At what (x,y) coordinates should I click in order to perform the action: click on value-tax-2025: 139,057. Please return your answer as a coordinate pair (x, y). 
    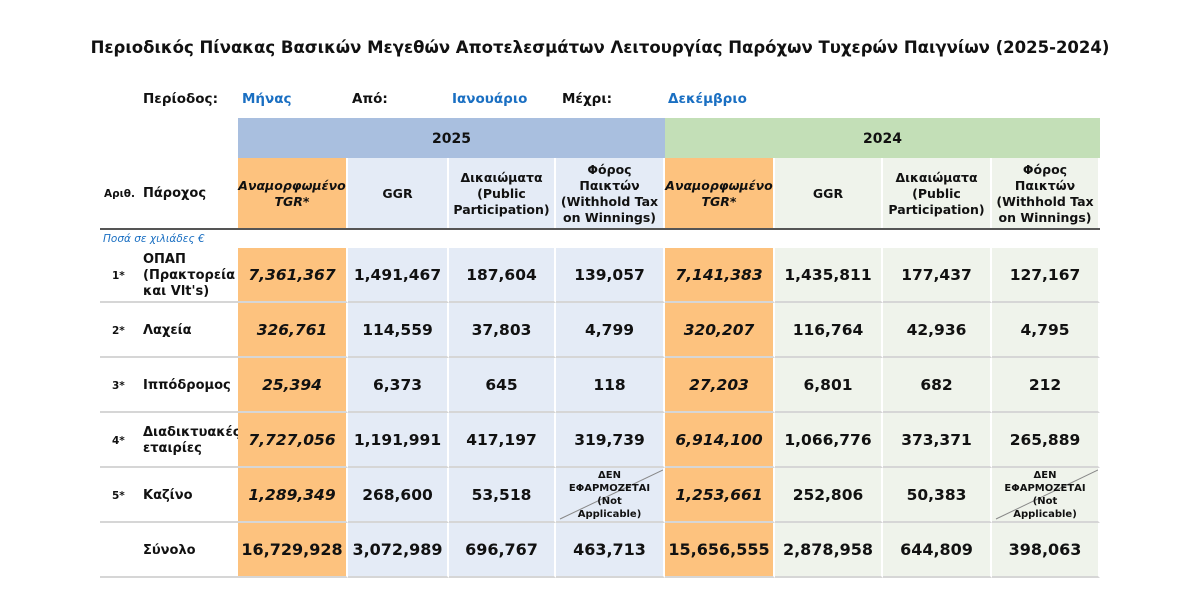
    Looking at the image, I should click on (610, 275).